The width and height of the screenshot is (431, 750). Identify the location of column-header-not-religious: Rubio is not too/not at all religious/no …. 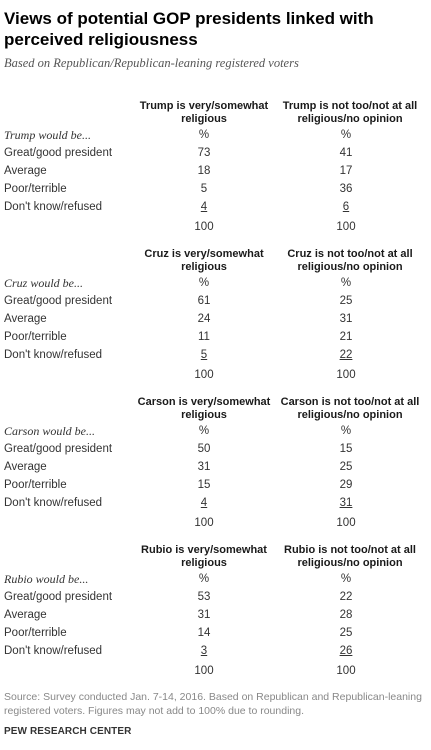
(350, 557).